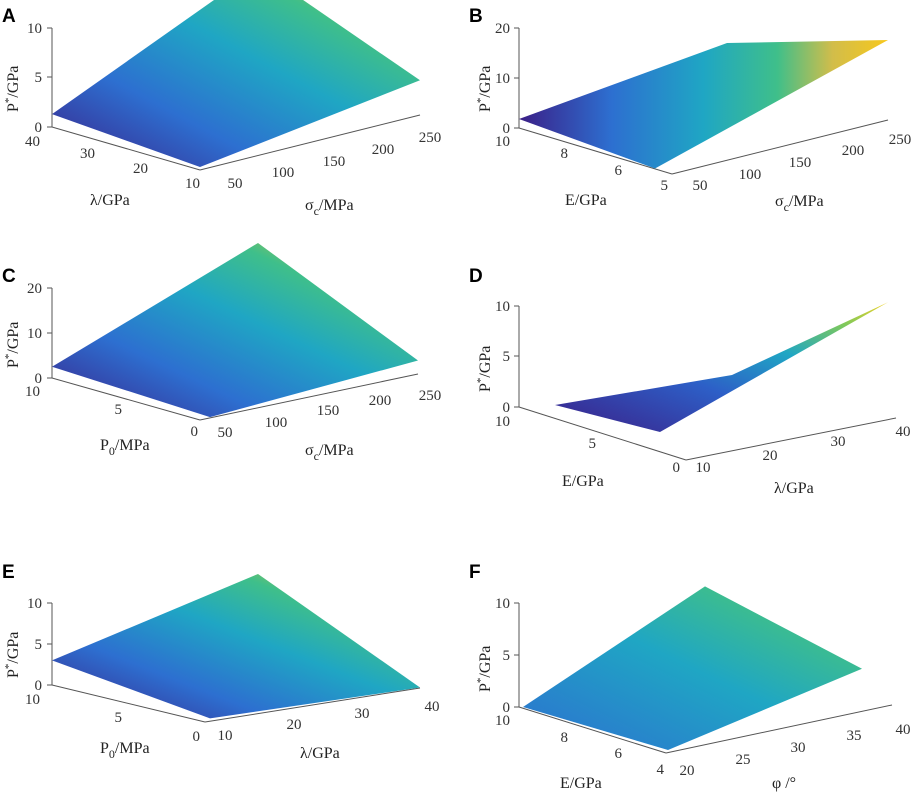 This screenshot has height=793, width=920. Describe the element at coordinates (9, 16) in the screenshot. I see `panel-letter-a: A` at that location.